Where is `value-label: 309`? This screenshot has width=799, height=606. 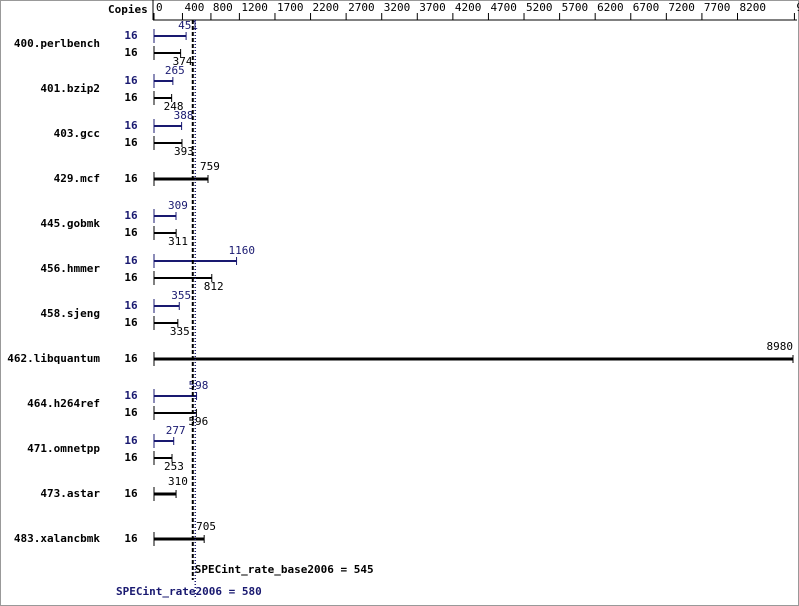
value-label: 309 is located at coordinates (178, 205).